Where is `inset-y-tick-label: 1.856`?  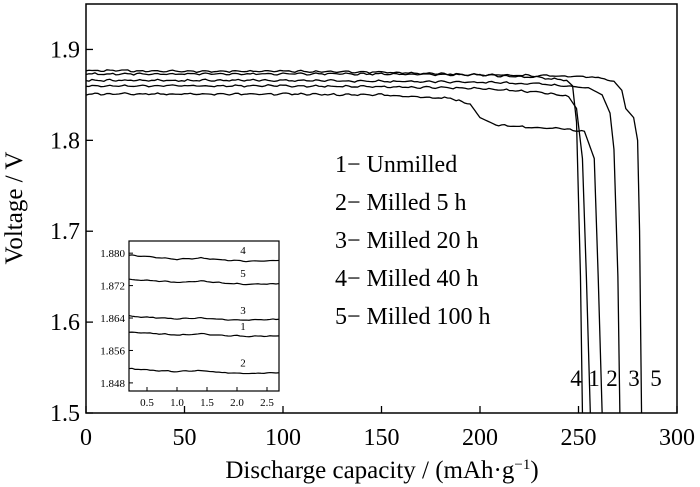
inset-y-tick-label: 1.856 is located at coordinates (112, 351).